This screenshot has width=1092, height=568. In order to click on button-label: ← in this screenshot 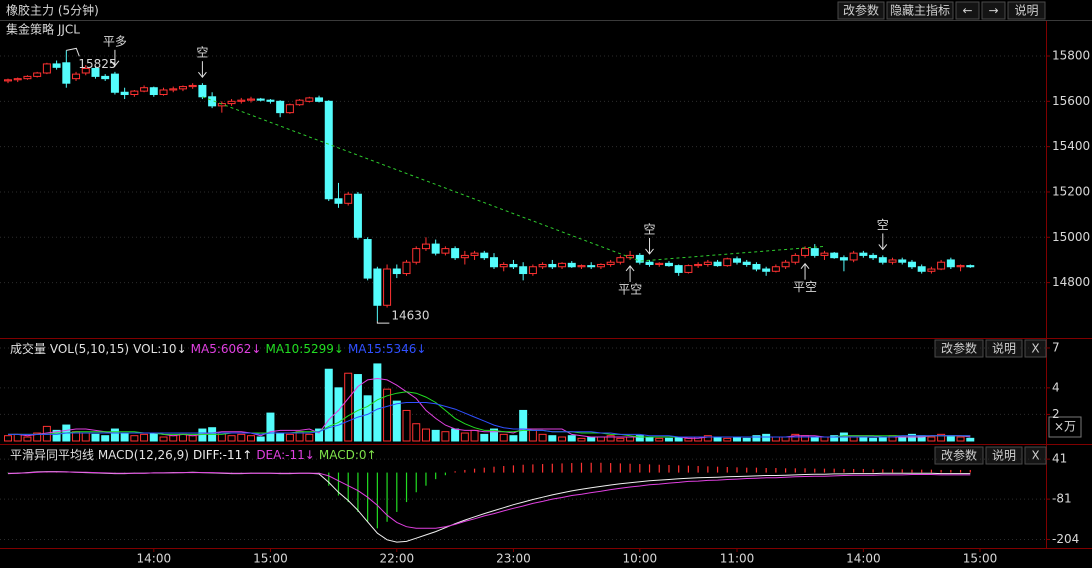, I will do `click(967, 11)`.